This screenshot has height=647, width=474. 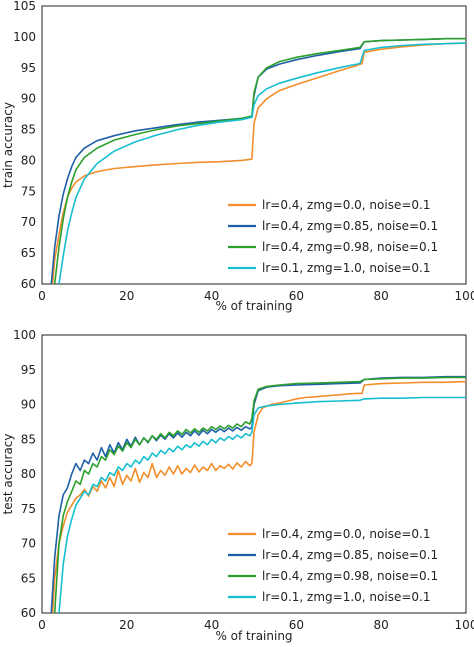 I want to click on y-axis-label: train accuracy, so click(x=8, y=145).